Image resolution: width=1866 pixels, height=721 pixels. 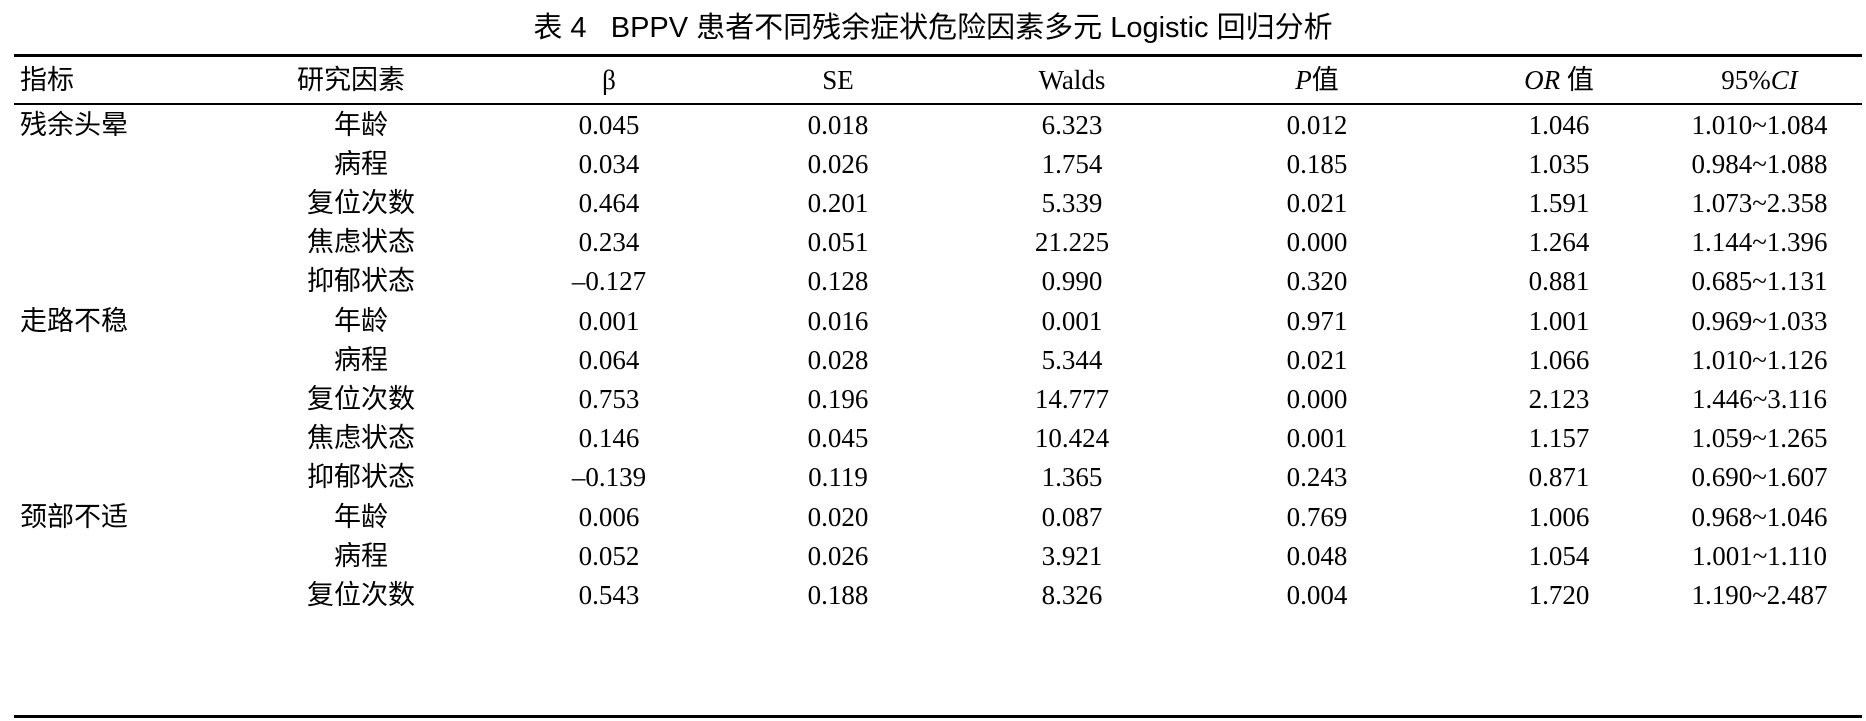 I want to click on cell-se: 0.028, so click(x=838, y=359).